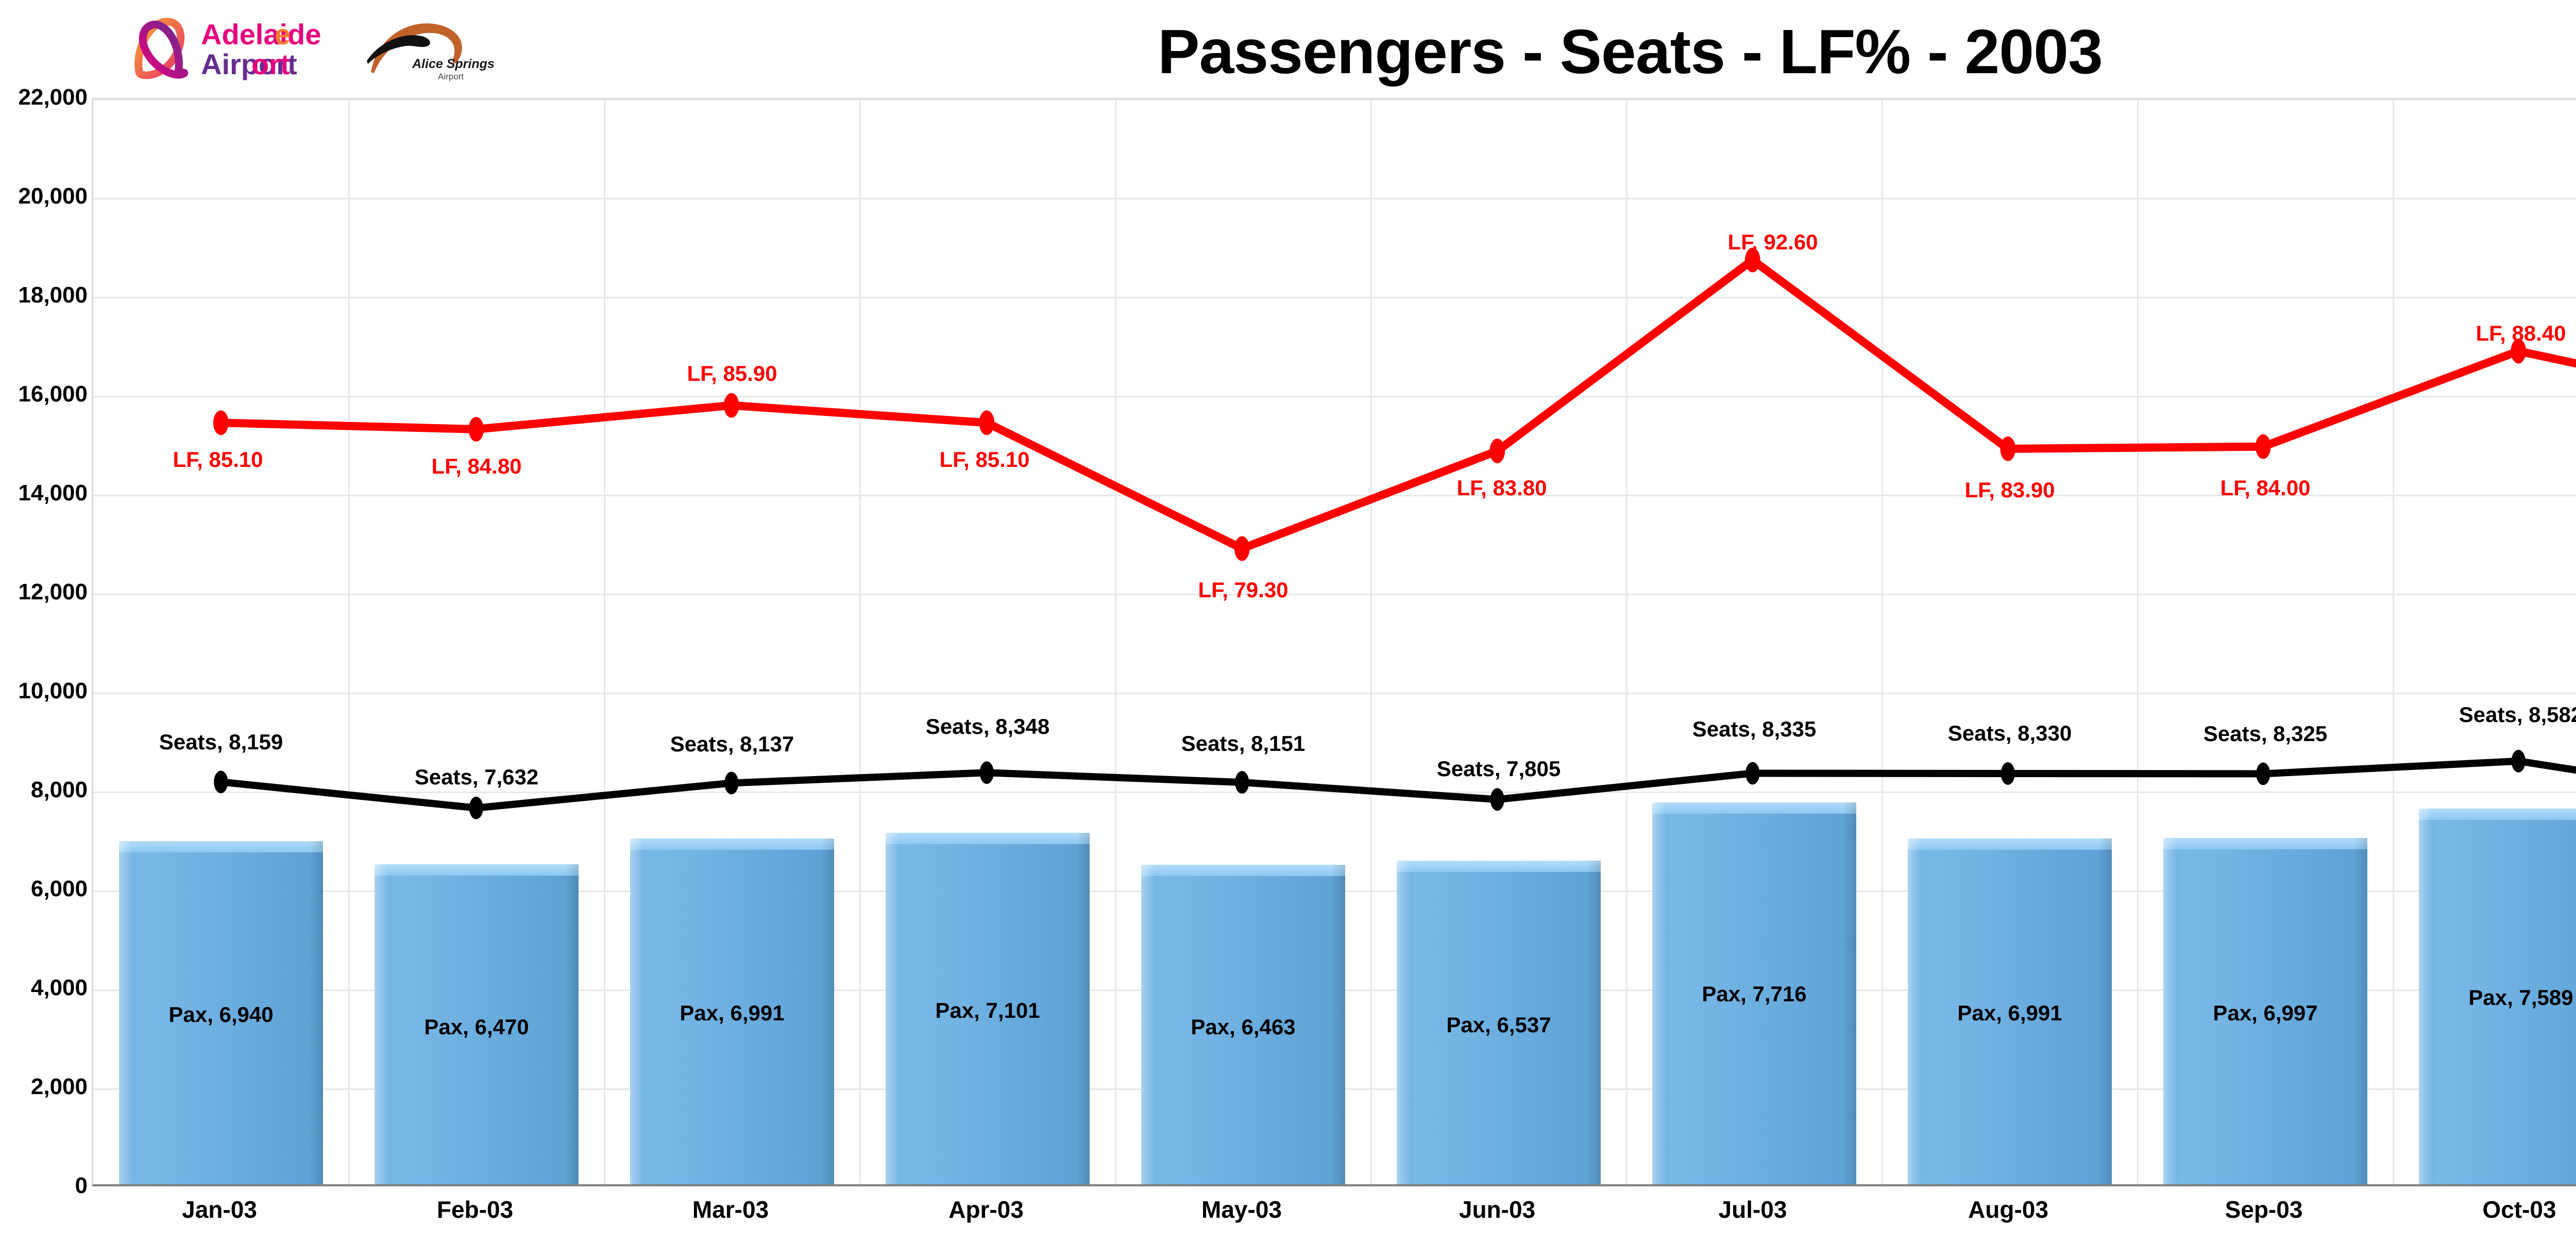 The image size is (2576, 1259). Describe the element at coordinates (453, 64) in the screenshot. I see `svg-text: Alice Springs` at that location.